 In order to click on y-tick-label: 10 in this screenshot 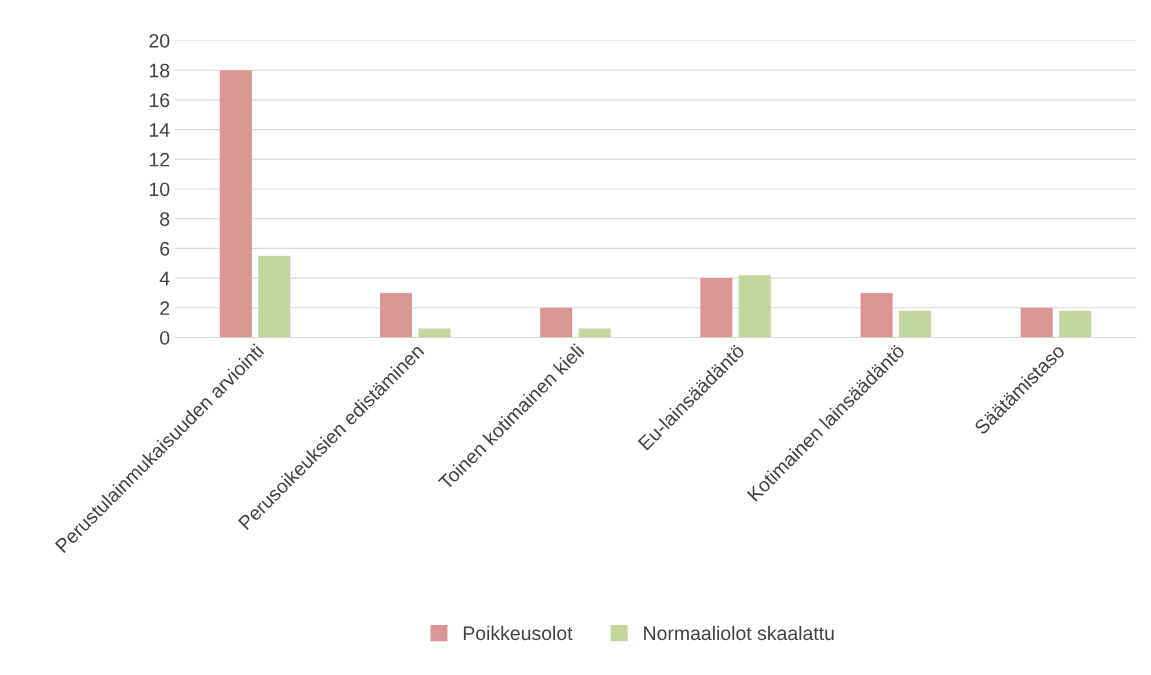, I will do `click(159, 189)`.